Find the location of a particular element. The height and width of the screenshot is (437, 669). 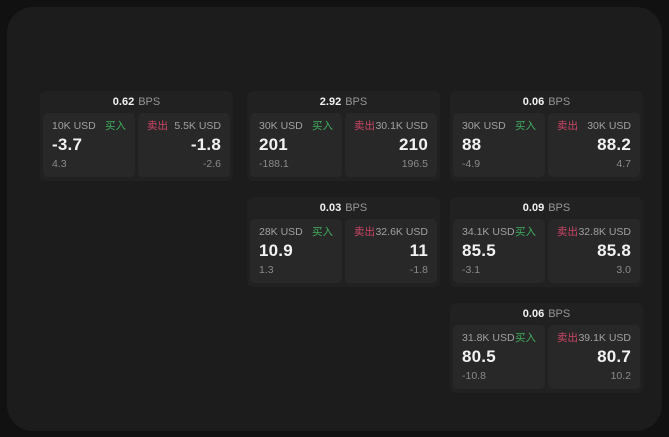

sell-amount: 39.1K USD is located at coordinates (604, 338).